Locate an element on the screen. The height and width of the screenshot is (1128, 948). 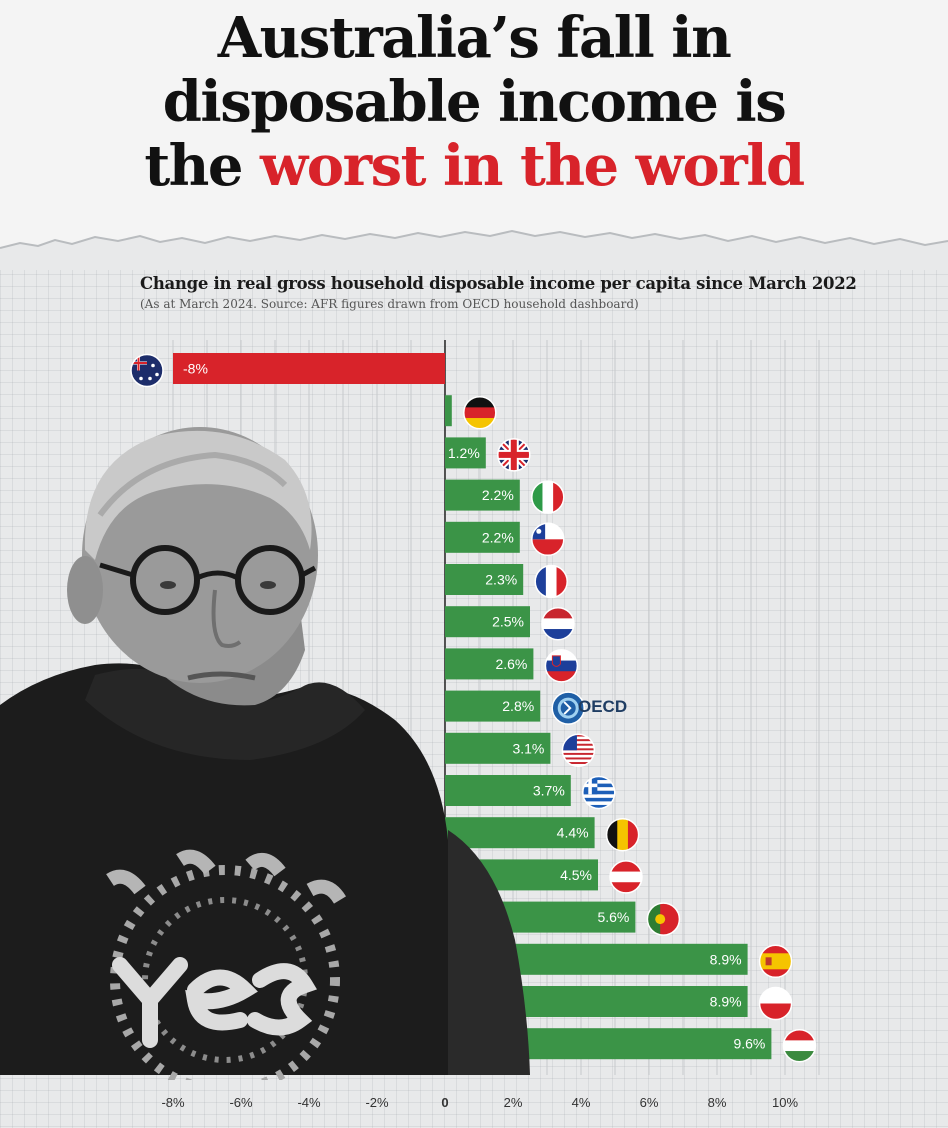
australia-flag-icon is located at coordinates (147, 370).